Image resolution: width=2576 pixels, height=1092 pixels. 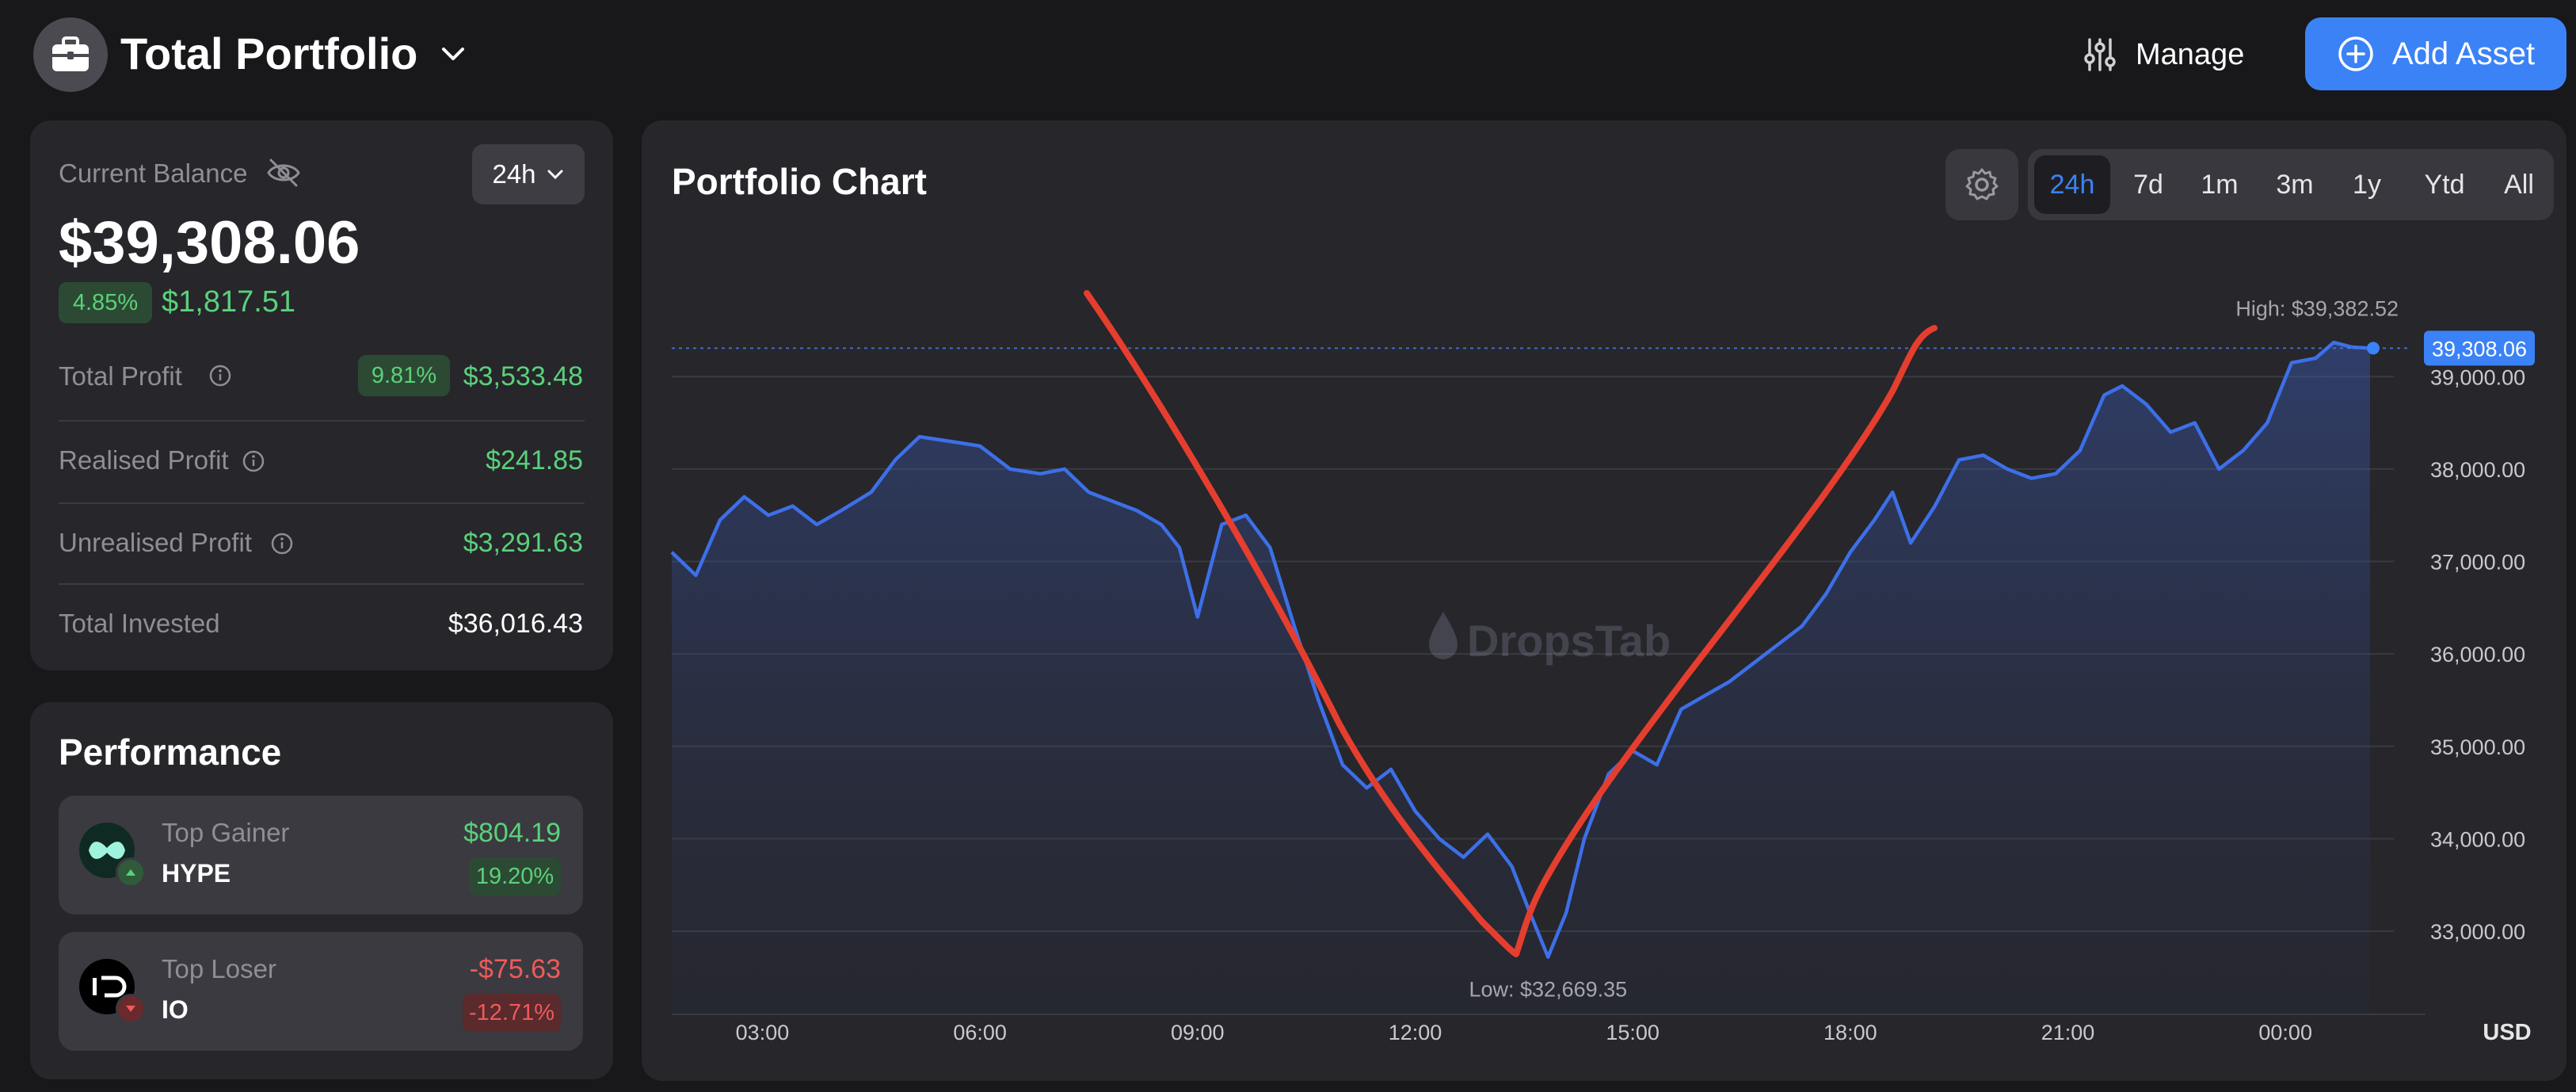 I want to click on range-tab-7d: 7d, so click(x=2148, y=184).